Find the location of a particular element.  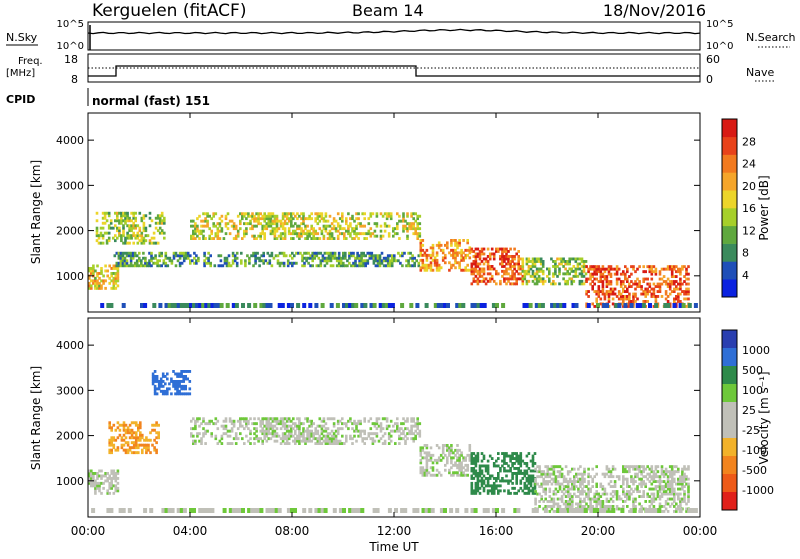

nave-tick-top: 60 is located at coordinates (713, 59).